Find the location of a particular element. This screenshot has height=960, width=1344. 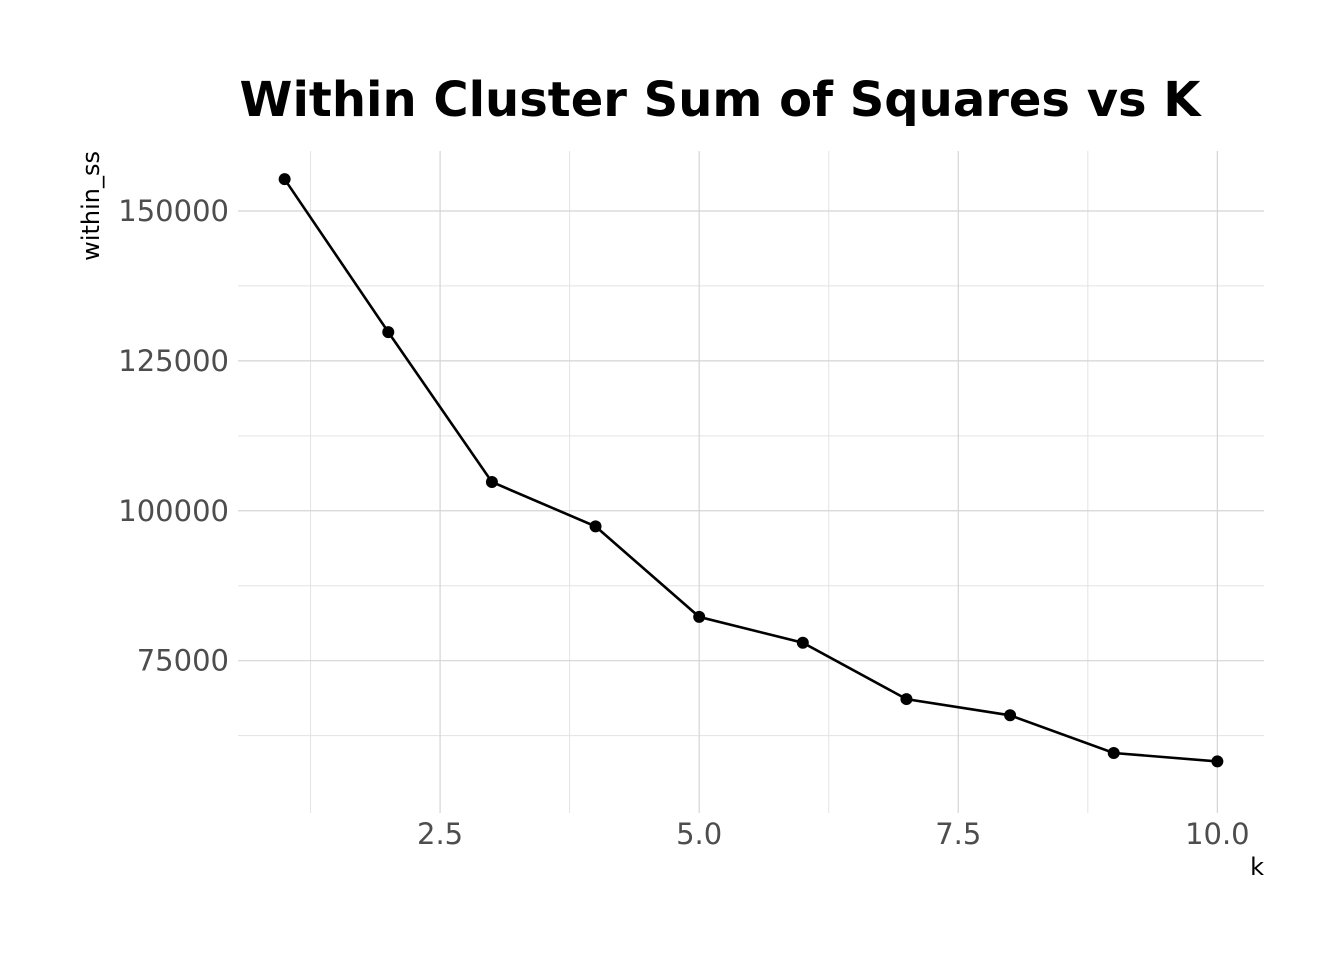

chart-title: Within Cluster Sum of Squares vs K is located at coordinates (721, 100).